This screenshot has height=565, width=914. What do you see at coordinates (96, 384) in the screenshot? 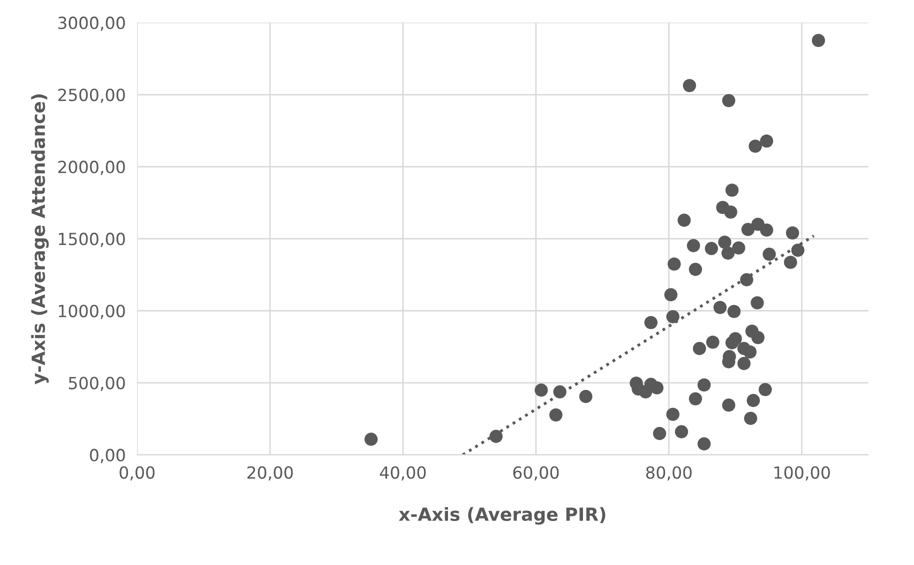
I see `y-tick-label: 500,00` at bounding box center [96, 384].